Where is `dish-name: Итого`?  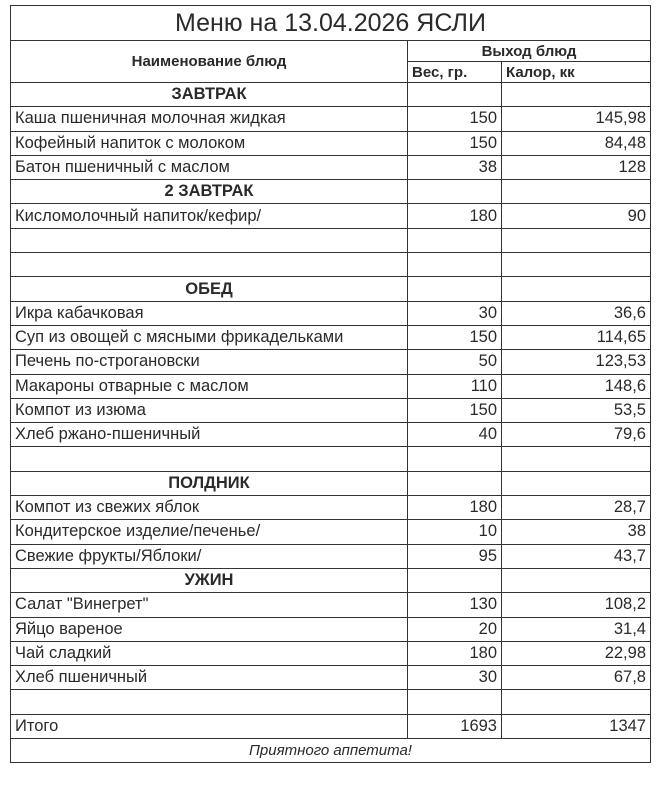
dish-name: Итого is located at coordinates (209, 726).